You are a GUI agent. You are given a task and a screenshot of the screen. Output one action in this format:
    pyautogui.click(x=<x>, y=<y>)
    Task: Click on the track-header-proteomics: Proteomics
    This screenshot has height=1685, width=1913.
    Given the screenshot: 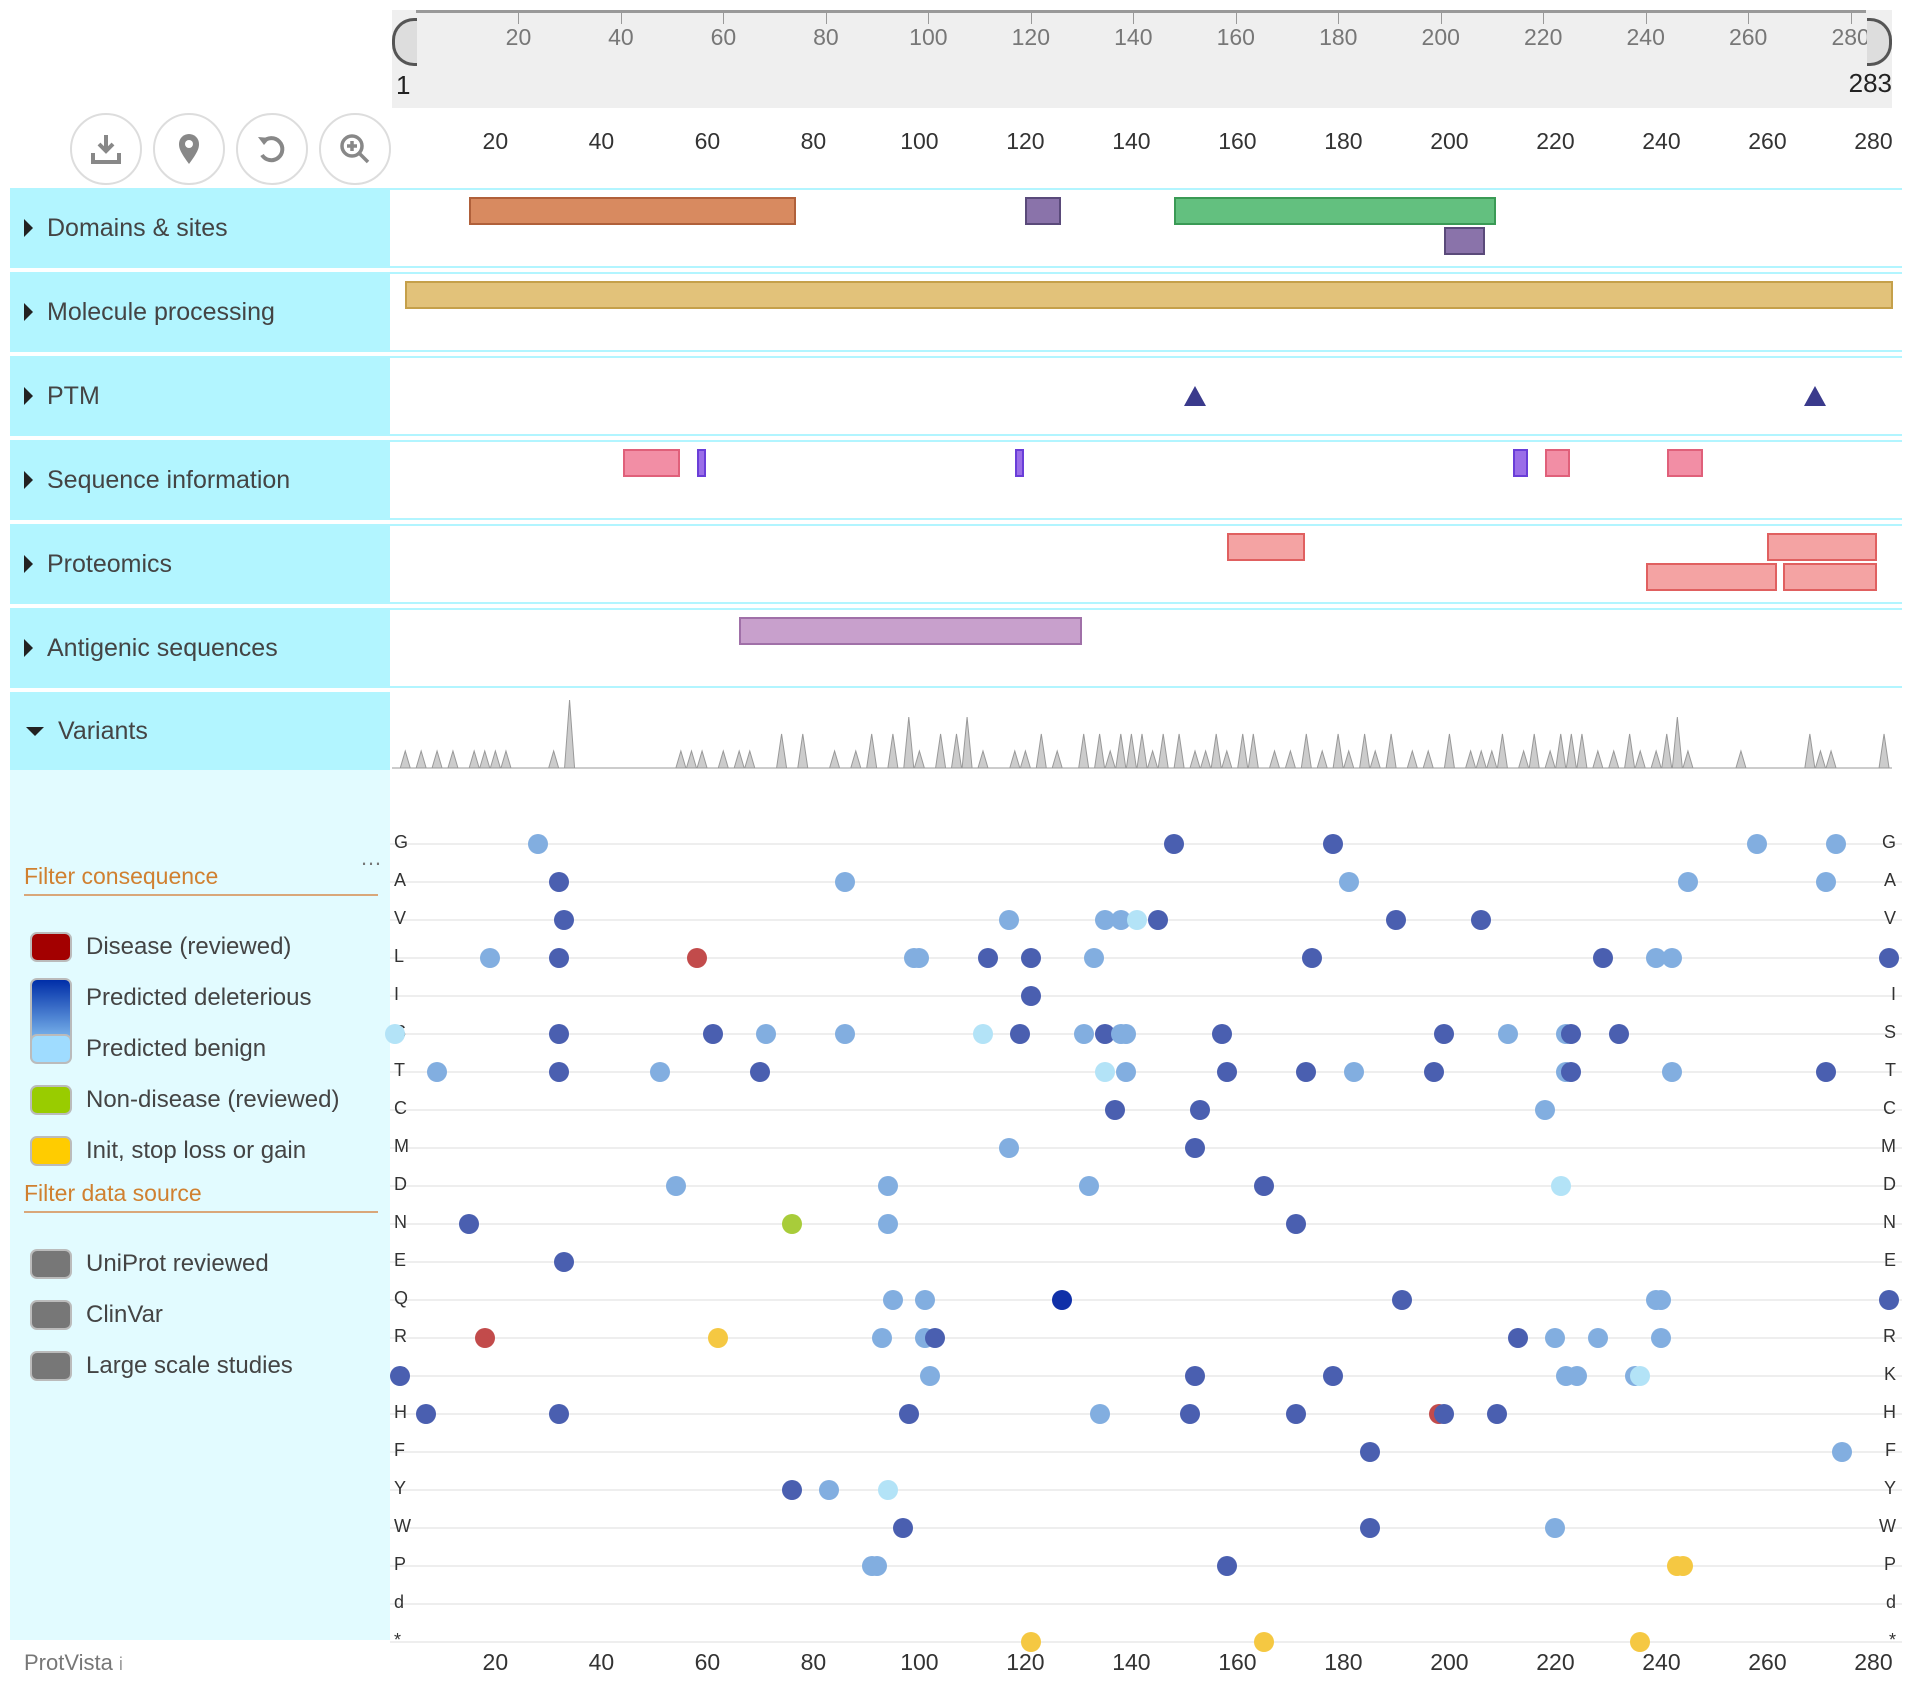 What is the action you would take?
    pyautogui.click(x=200, y=564)
    